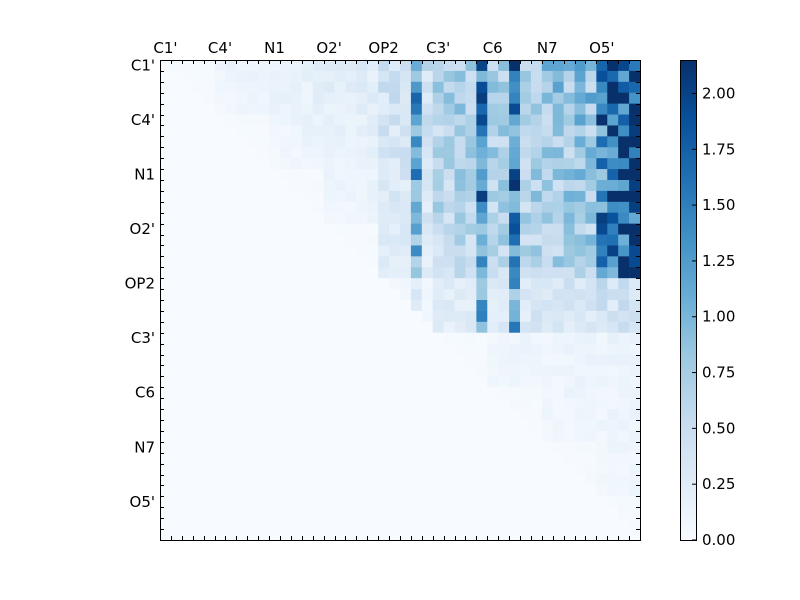  What do you see at coordinates (718, 149) in the screenshot?
I see `colorbar-tick-label: 1.75` at bounding box center [718, 149].